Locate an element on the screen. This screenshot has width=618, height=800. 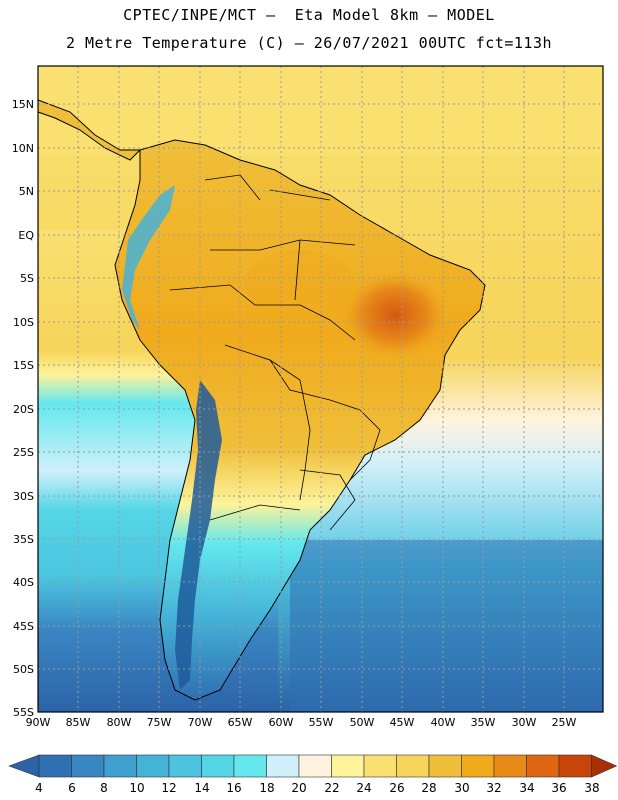
colorbar-label: 30 is located at coordinates (461, 788).